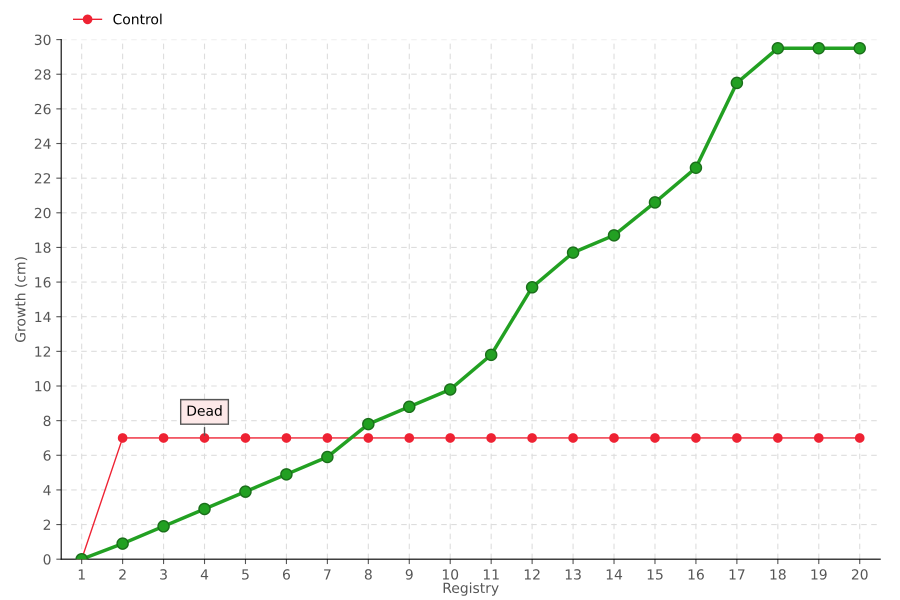  I want to click on x-tick-label: 4, so click(204, 574).